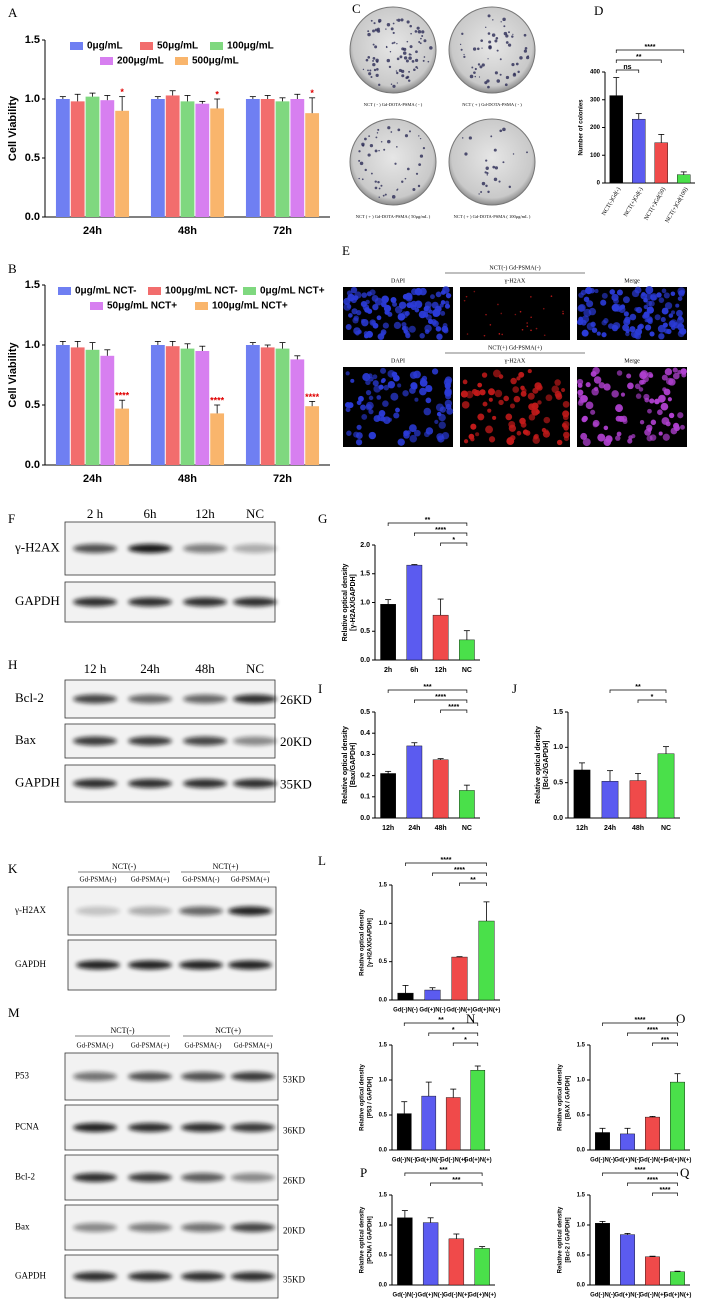 This screenshot has height=1300, width=704. Describe the element at coordinates (610, 828) in the screenshot. I see `x-tick-label: 24h` at that location.